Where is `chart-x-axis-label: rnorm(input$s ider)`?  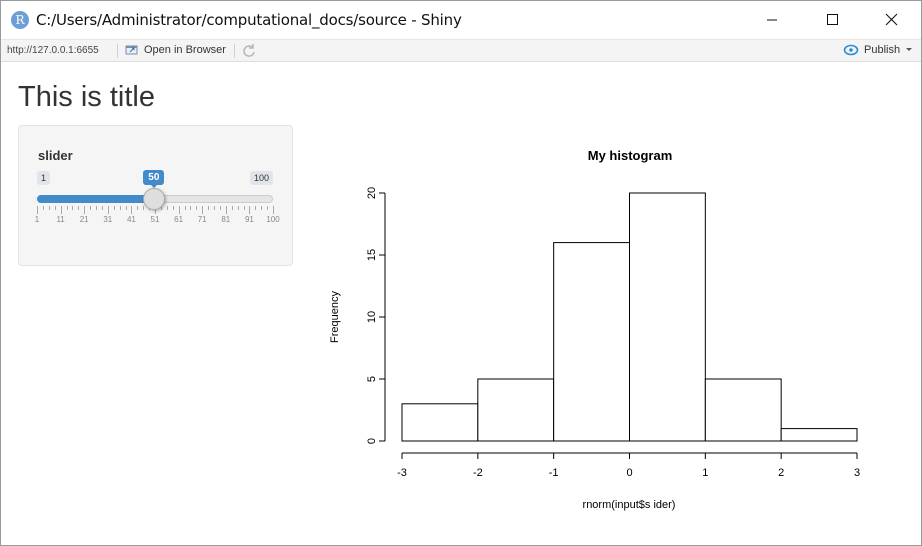 chart-x-axis-label: rnorm(input$s ider) is located at coordinates (629, 505).